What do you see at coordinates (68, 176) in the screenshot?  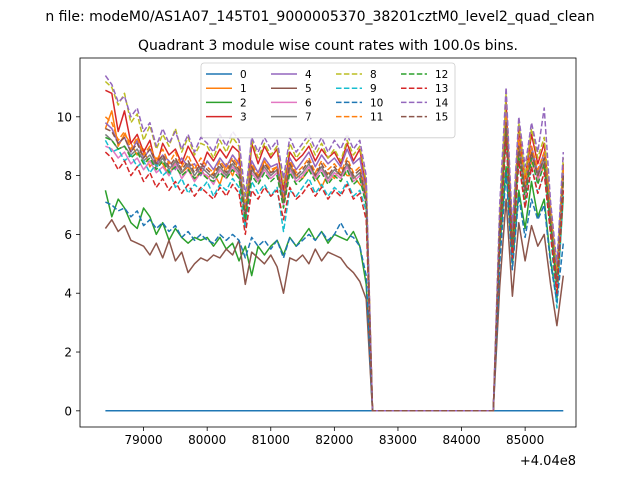 I see `y-tick-label: 8` at bounding box center [68, 176].